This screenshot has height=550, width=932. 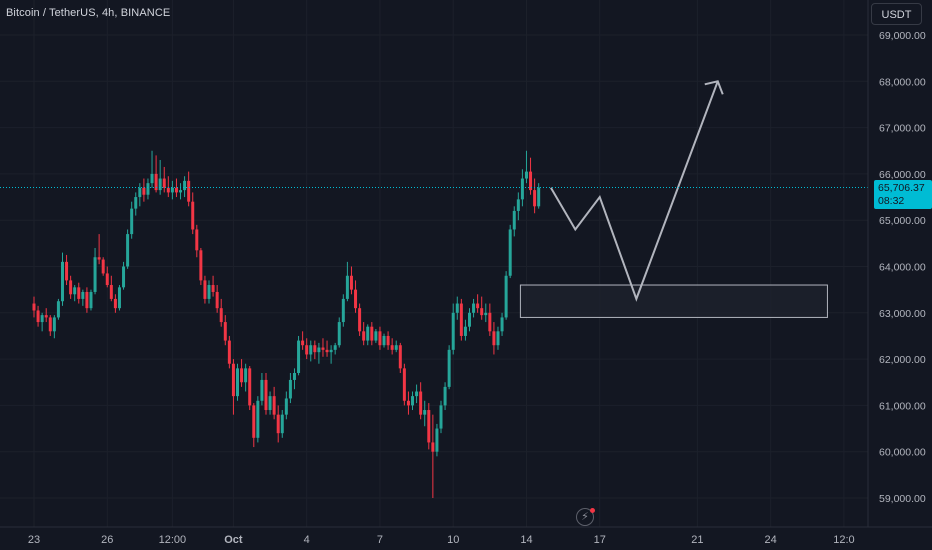 I want to click on projection-path, so click(x=637, y=191).